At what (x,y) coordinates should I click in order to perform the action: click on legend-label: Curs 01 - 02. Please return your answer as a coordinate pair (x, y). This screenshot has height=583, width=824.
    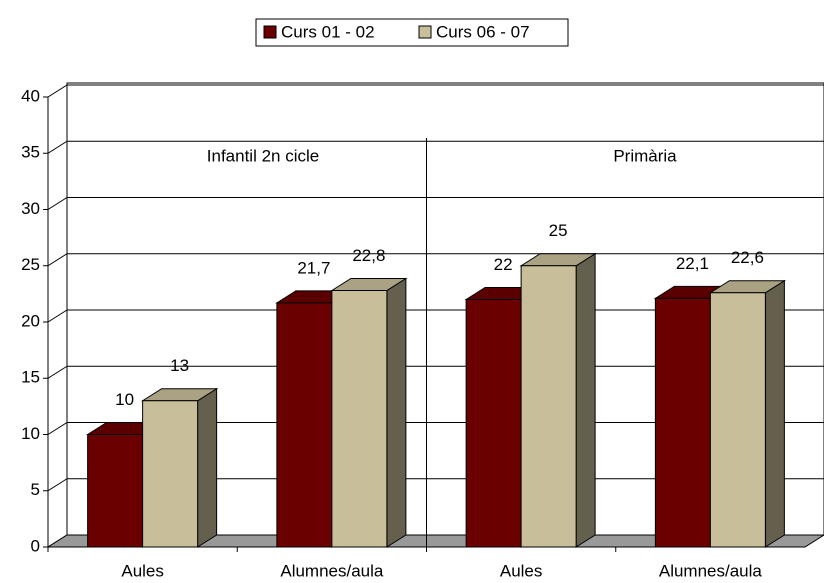
    Looking at the image, I should click on (328, 31).